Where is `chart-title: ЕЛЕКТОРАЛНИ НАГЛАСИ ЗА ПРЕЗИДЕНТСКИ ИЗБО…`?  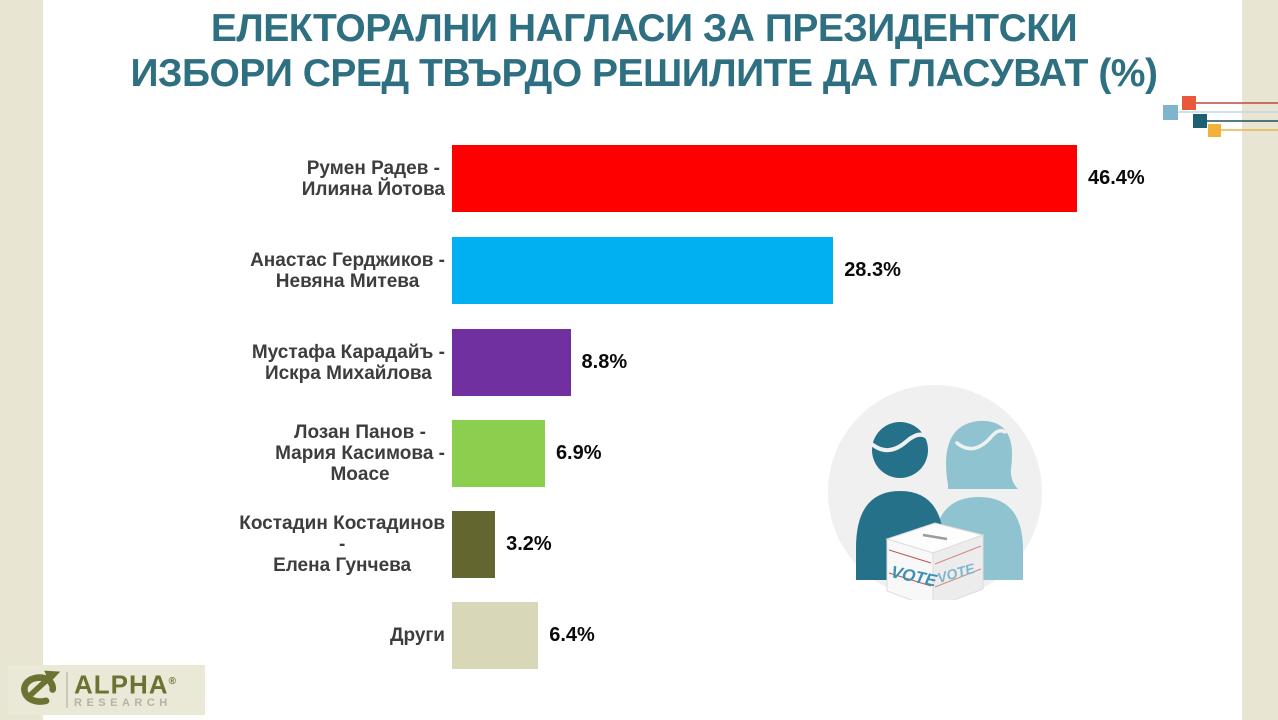 chart-title: ЕЛЕКТОРАЛНИ НАГЛАСИ ЗА ПРЕЗИДЕНТСКИ ИЗБО… is located at coordinates (644, 51).